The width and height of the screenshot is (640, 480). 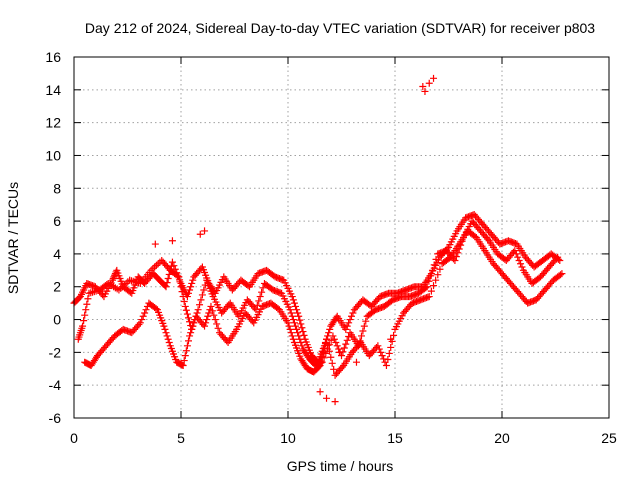 I want to click on x-axis-label: GPS time / hours, so click(x=340, y=466).